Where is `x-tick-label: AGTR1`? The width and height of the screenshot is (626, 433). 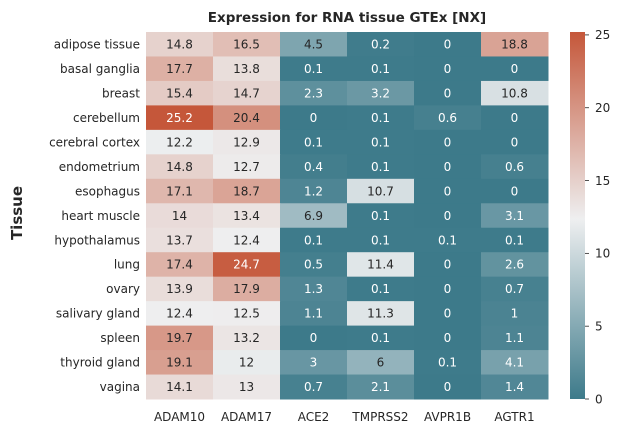
x-tick-label: AGTR1 is located at coordinates (514, 417).